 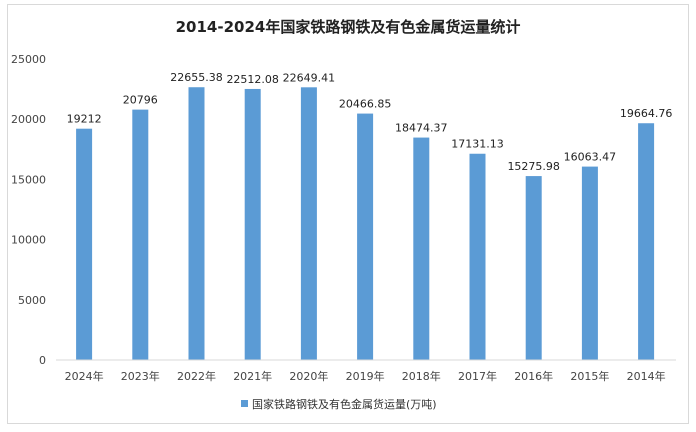 What do you see at coordinates (421, 376) in the screenshot?
I see `x-tick-label: 2018年` at bounding box center [421, 376].